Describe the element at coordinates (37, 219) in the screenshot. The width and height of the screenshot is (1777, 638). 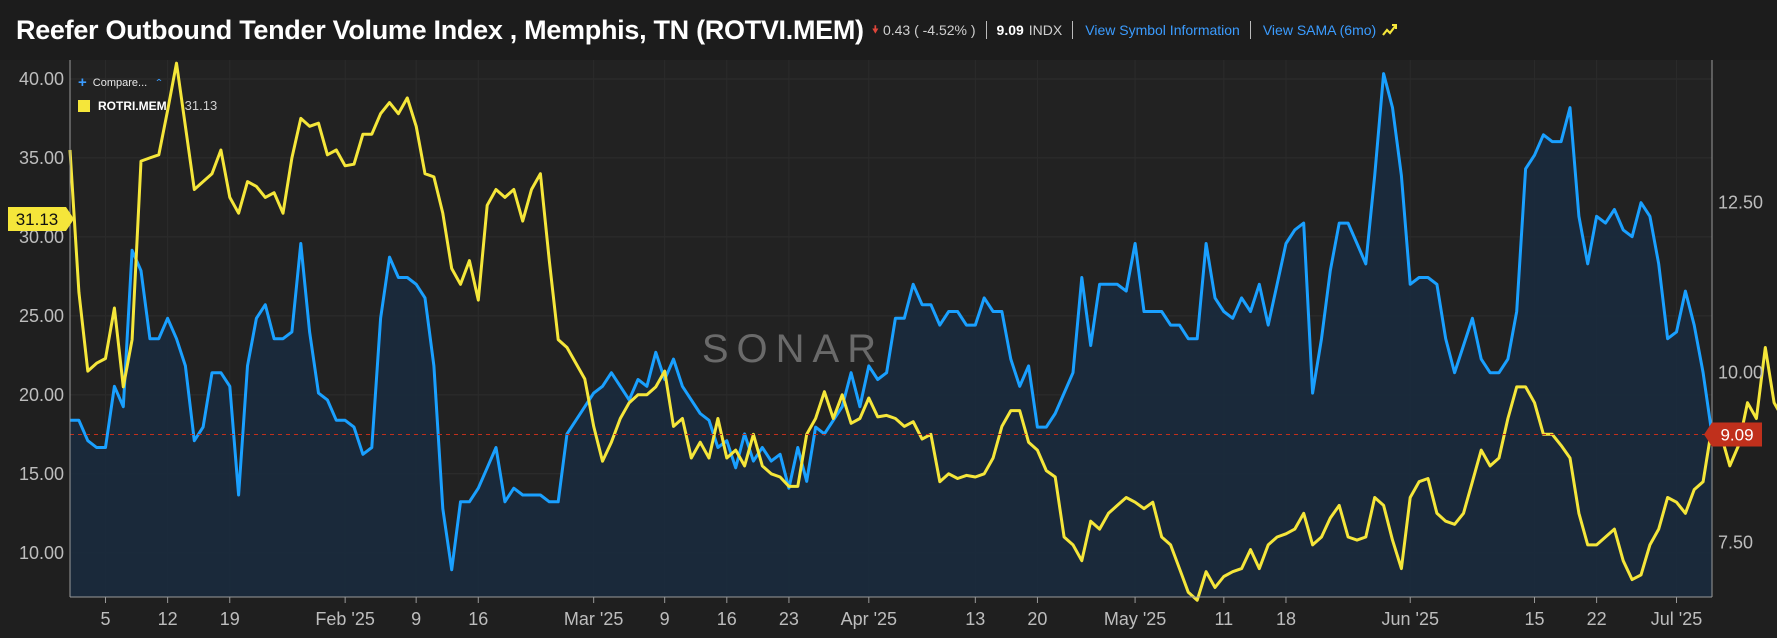
I see `left-tag-text: 31.13` at that location.